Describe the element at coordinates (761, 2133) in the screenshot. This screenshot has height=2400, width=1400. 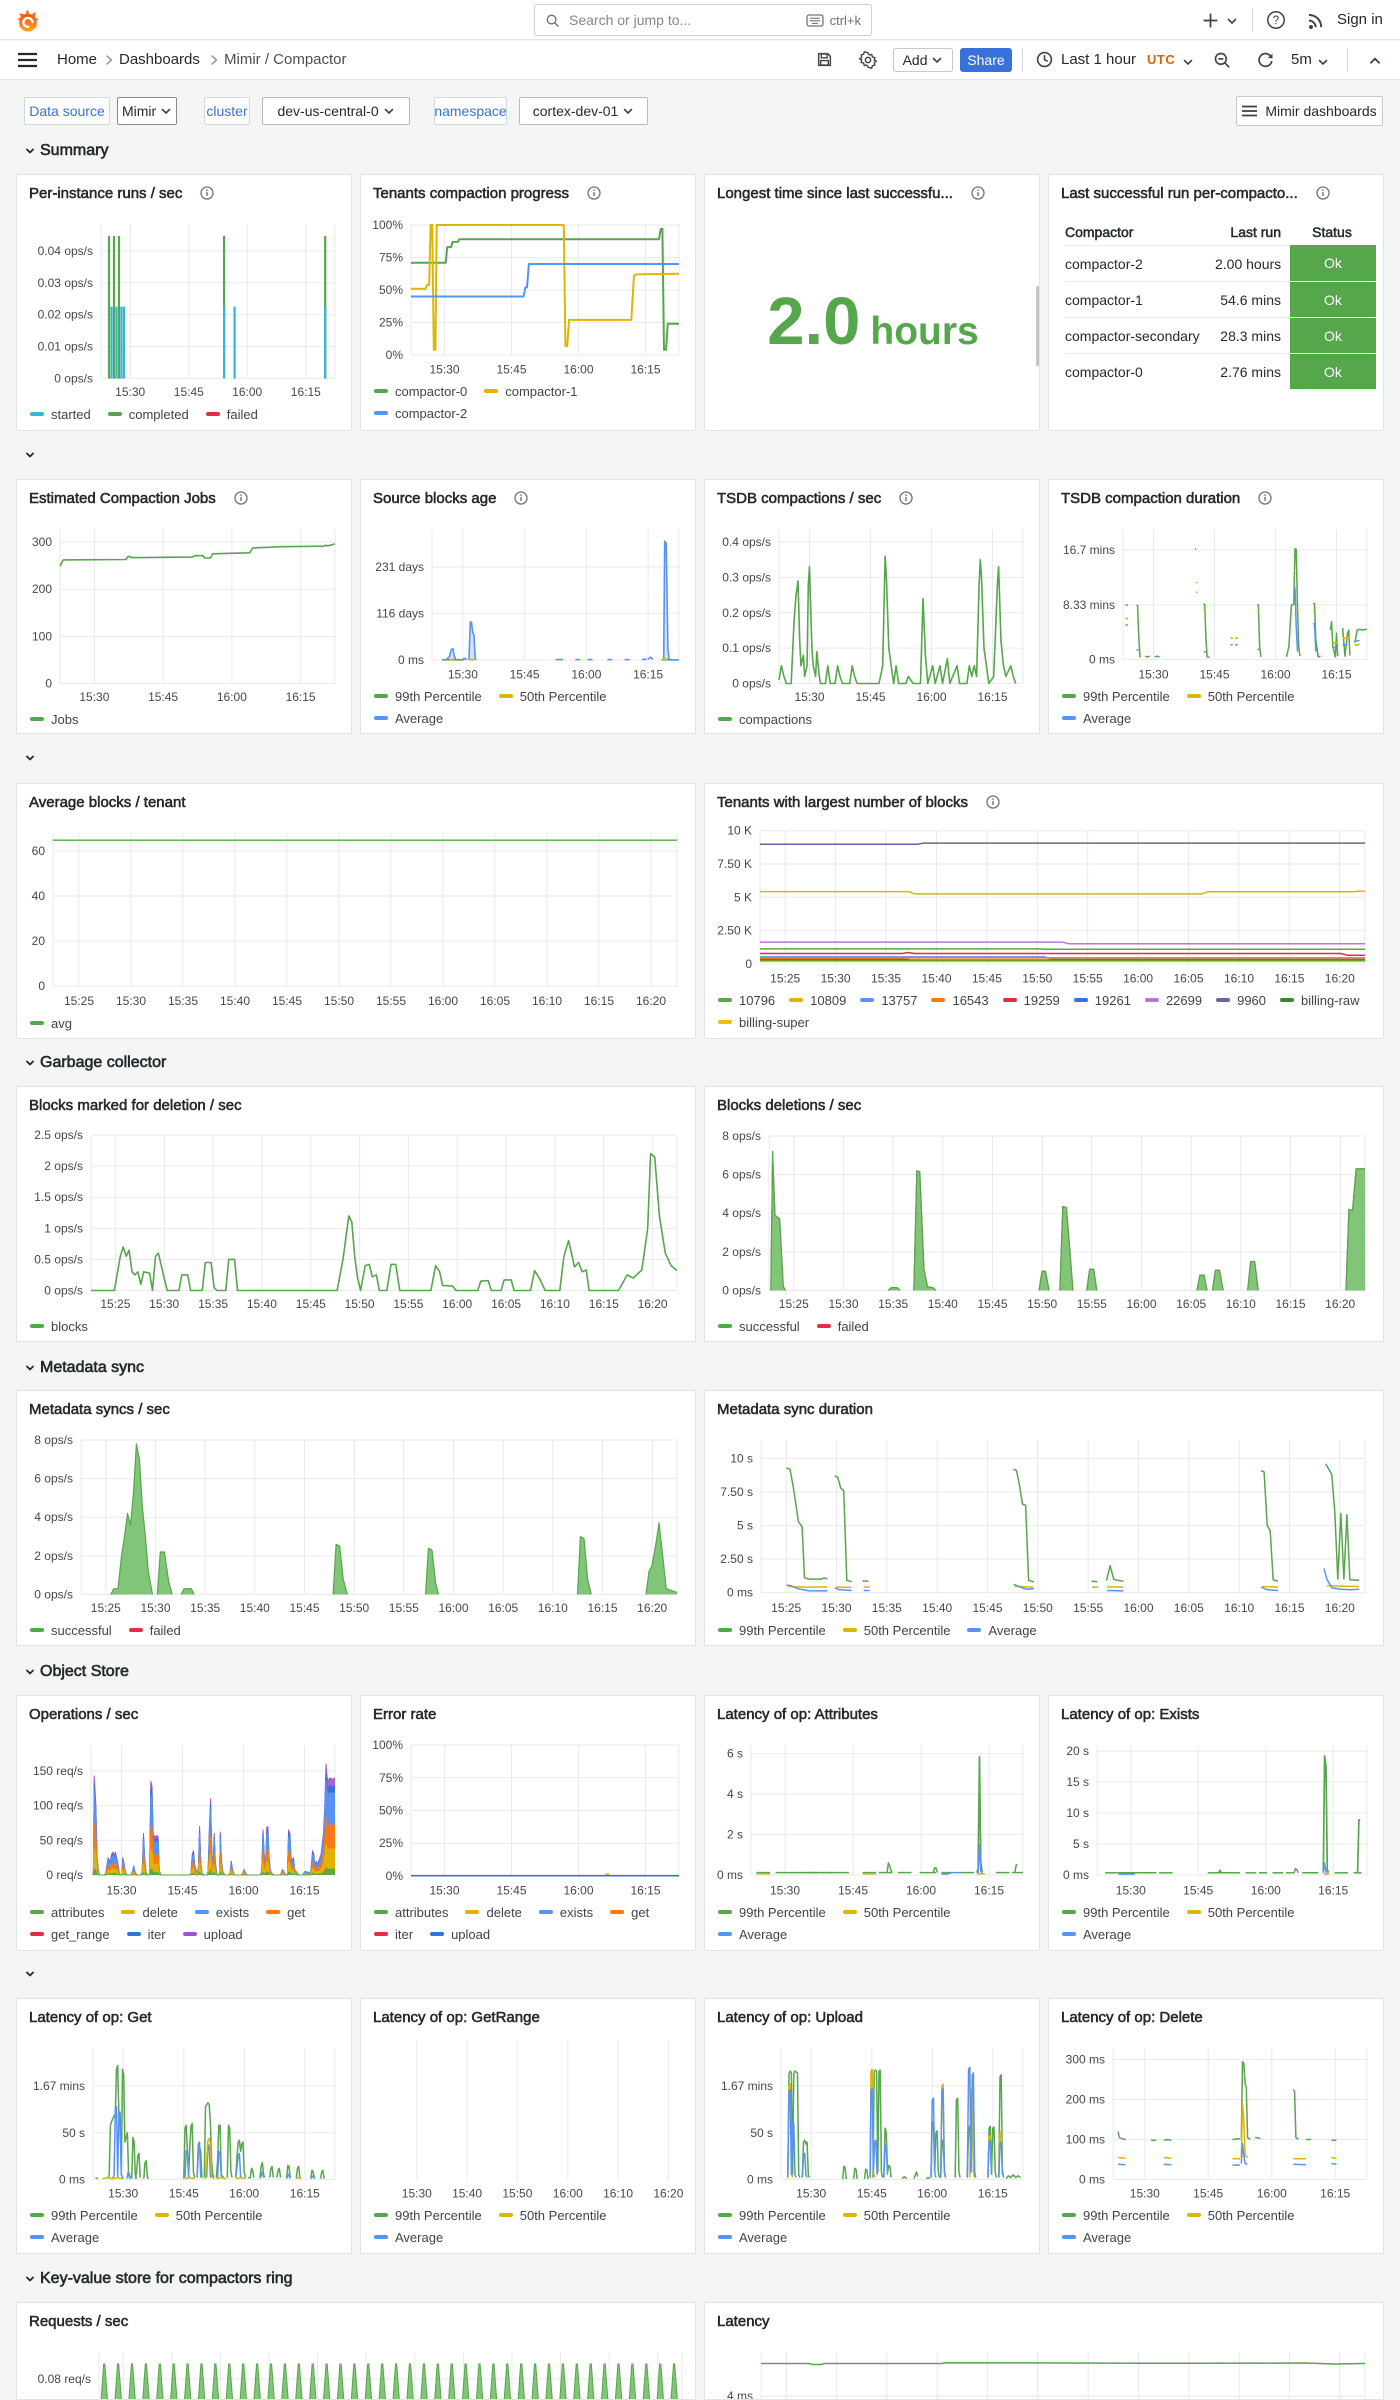
I see `svg-text: 50 s` at that location.